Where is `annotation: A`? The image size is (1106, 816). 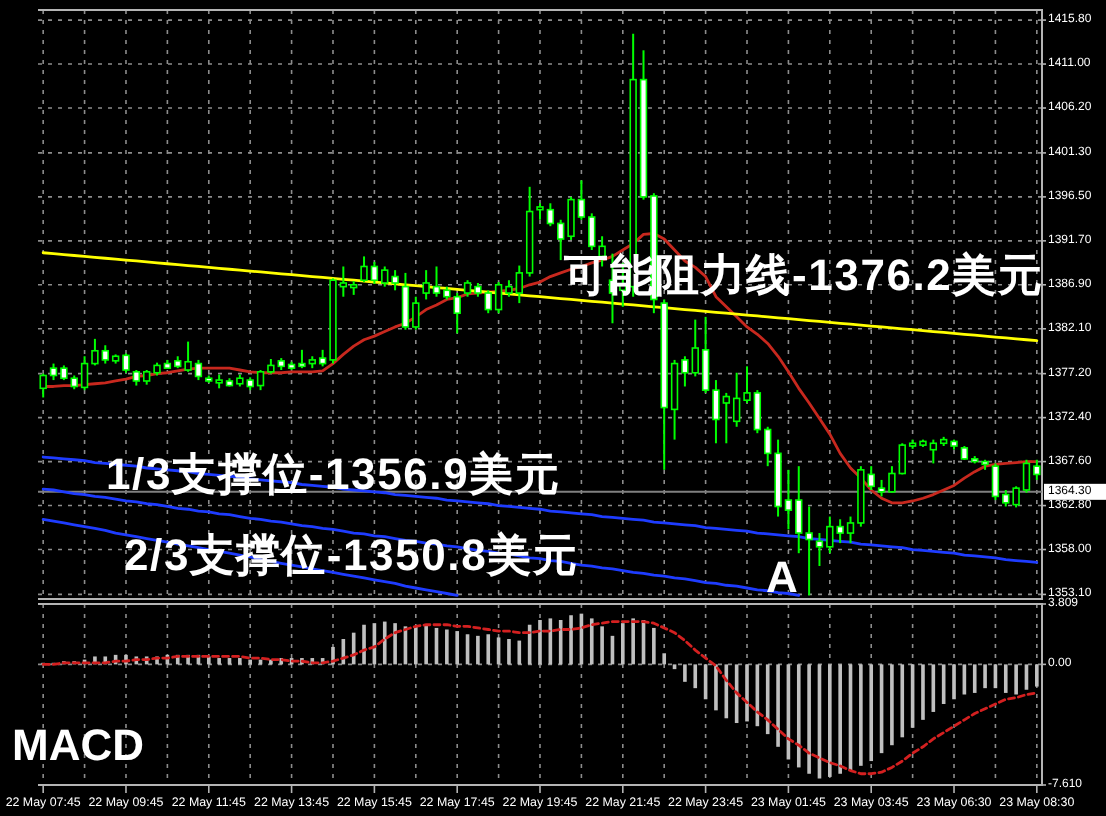
annotation: A is located at coordinates (783, 577).